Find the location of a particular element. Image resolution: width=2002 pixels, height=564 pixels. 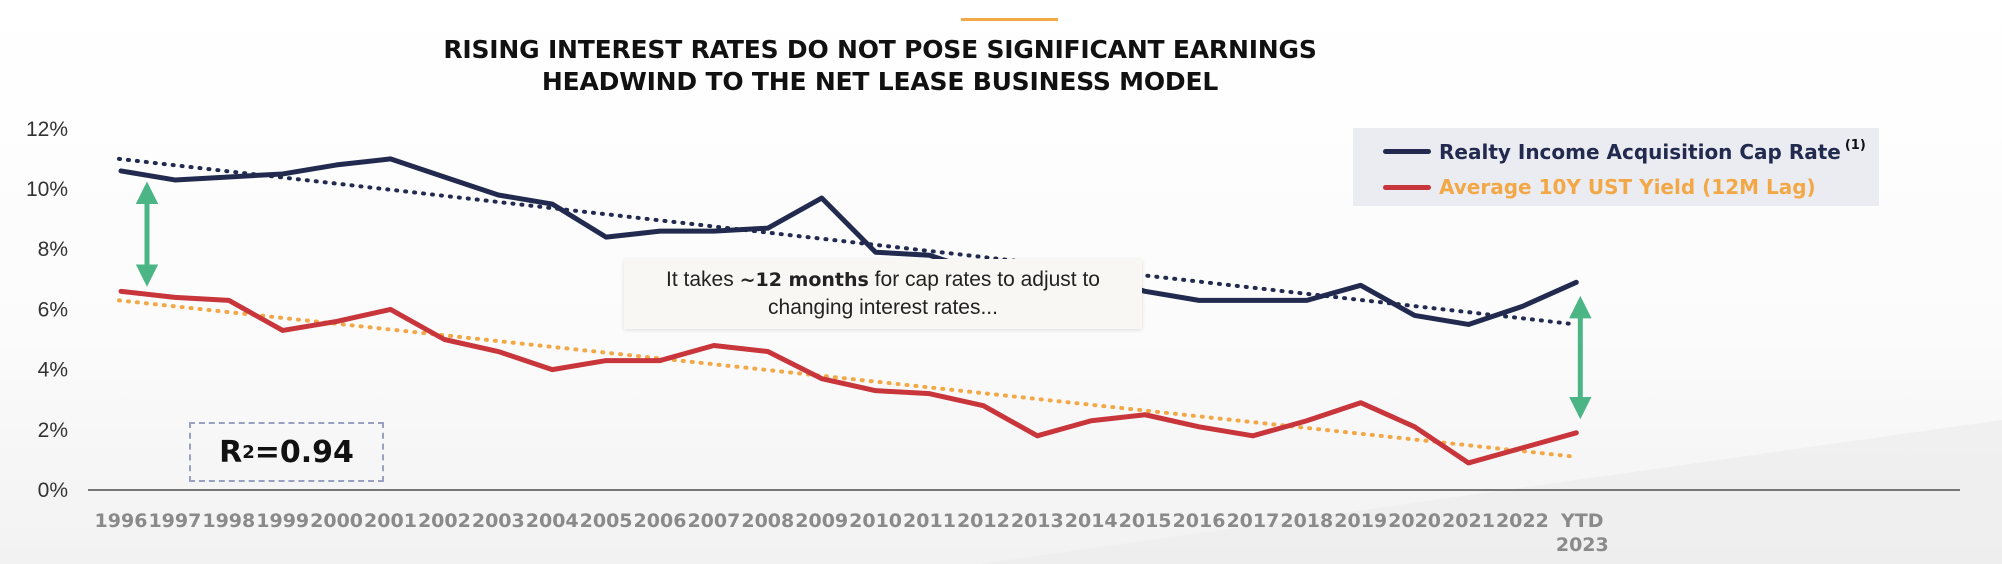

x-tick-label: 2014 is located at coordinates (1091, 521).